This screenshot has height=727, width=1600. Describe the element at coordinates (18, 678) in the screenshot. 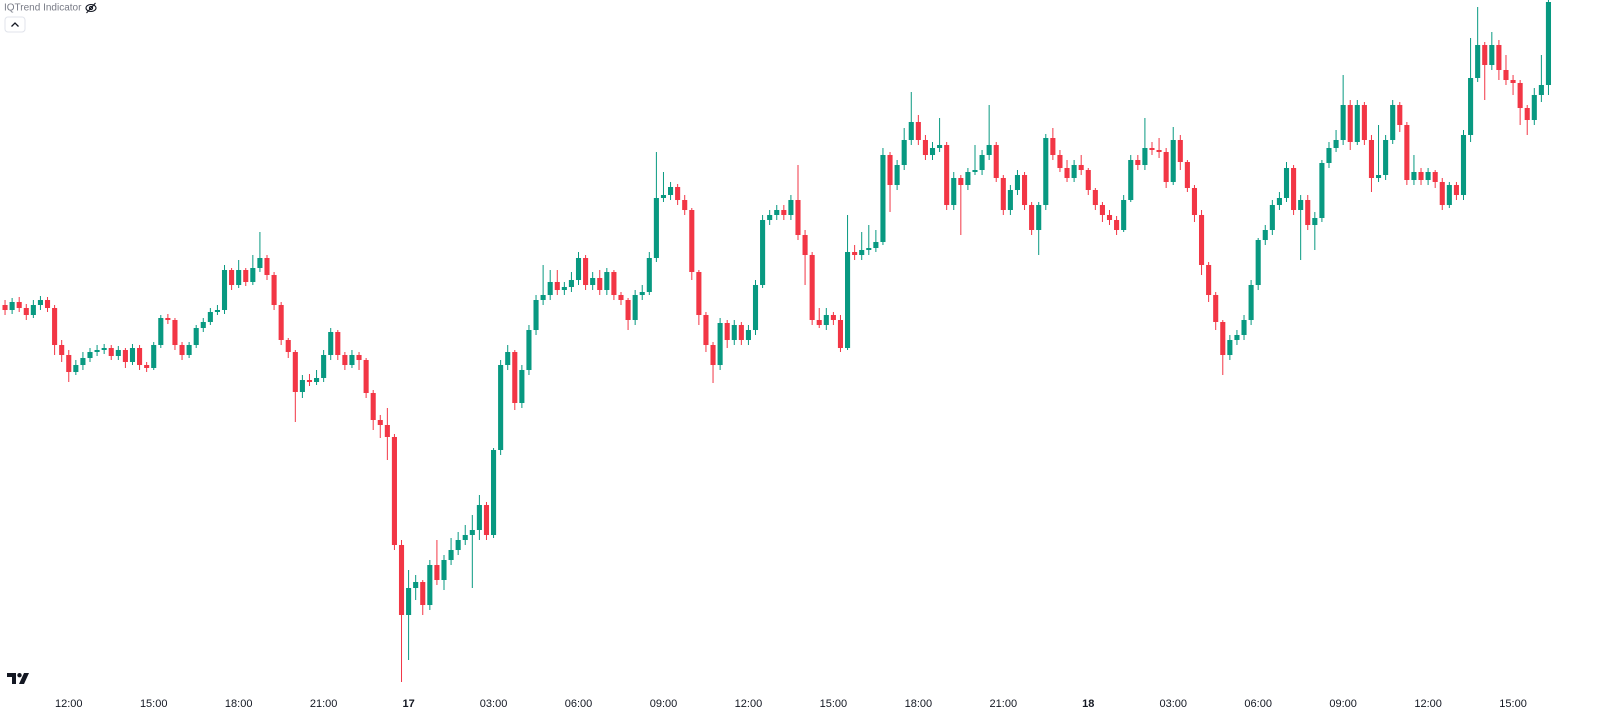

I see `tradingview-logo` at that location.